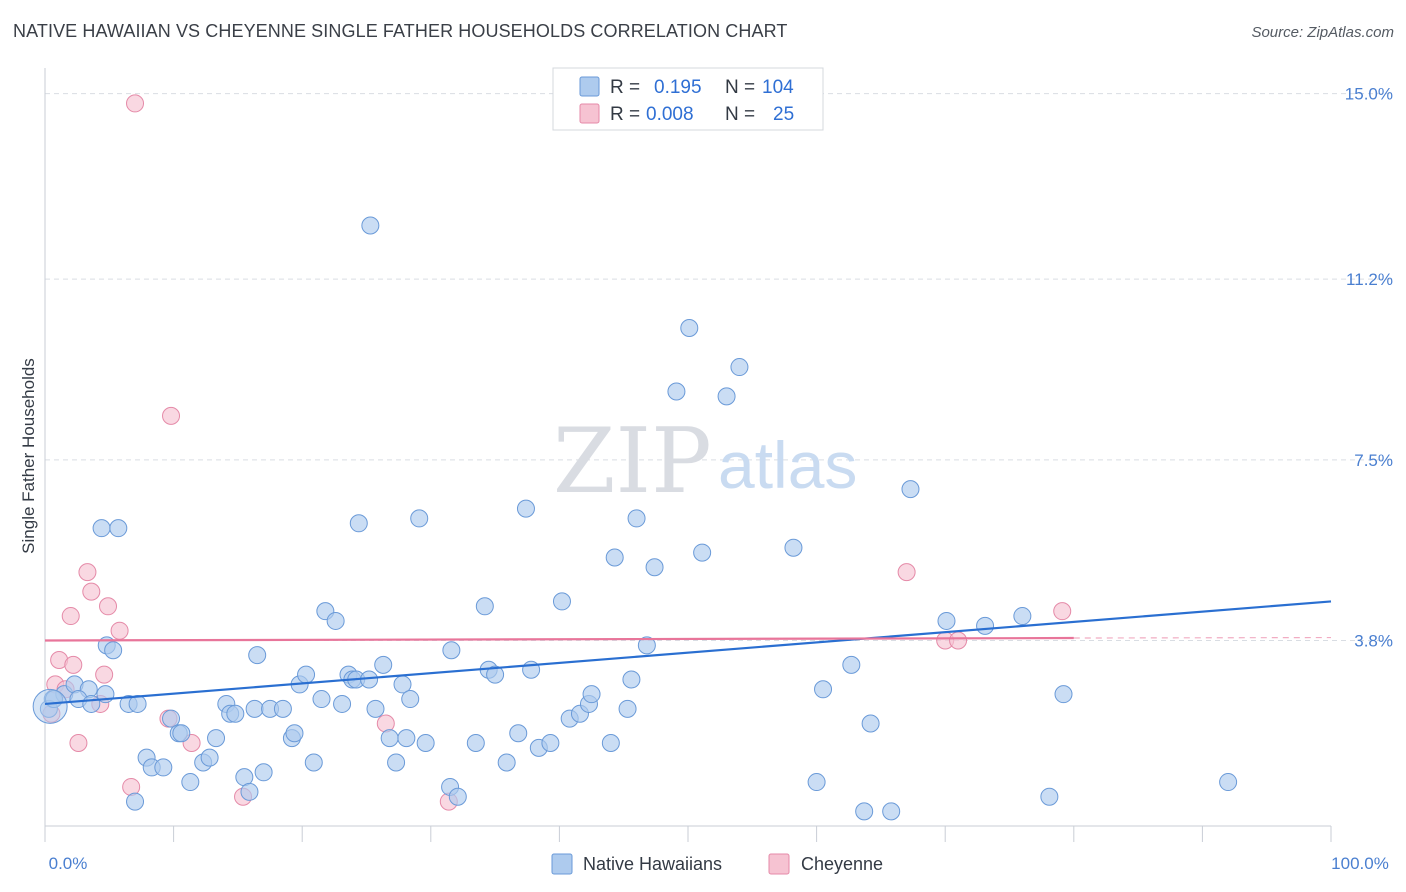 This screenshot has width=1406, height=892. Describe the element at coordinates (740, 87) in the screenshot. I see `legend-n-label-blue: N =` at that location.